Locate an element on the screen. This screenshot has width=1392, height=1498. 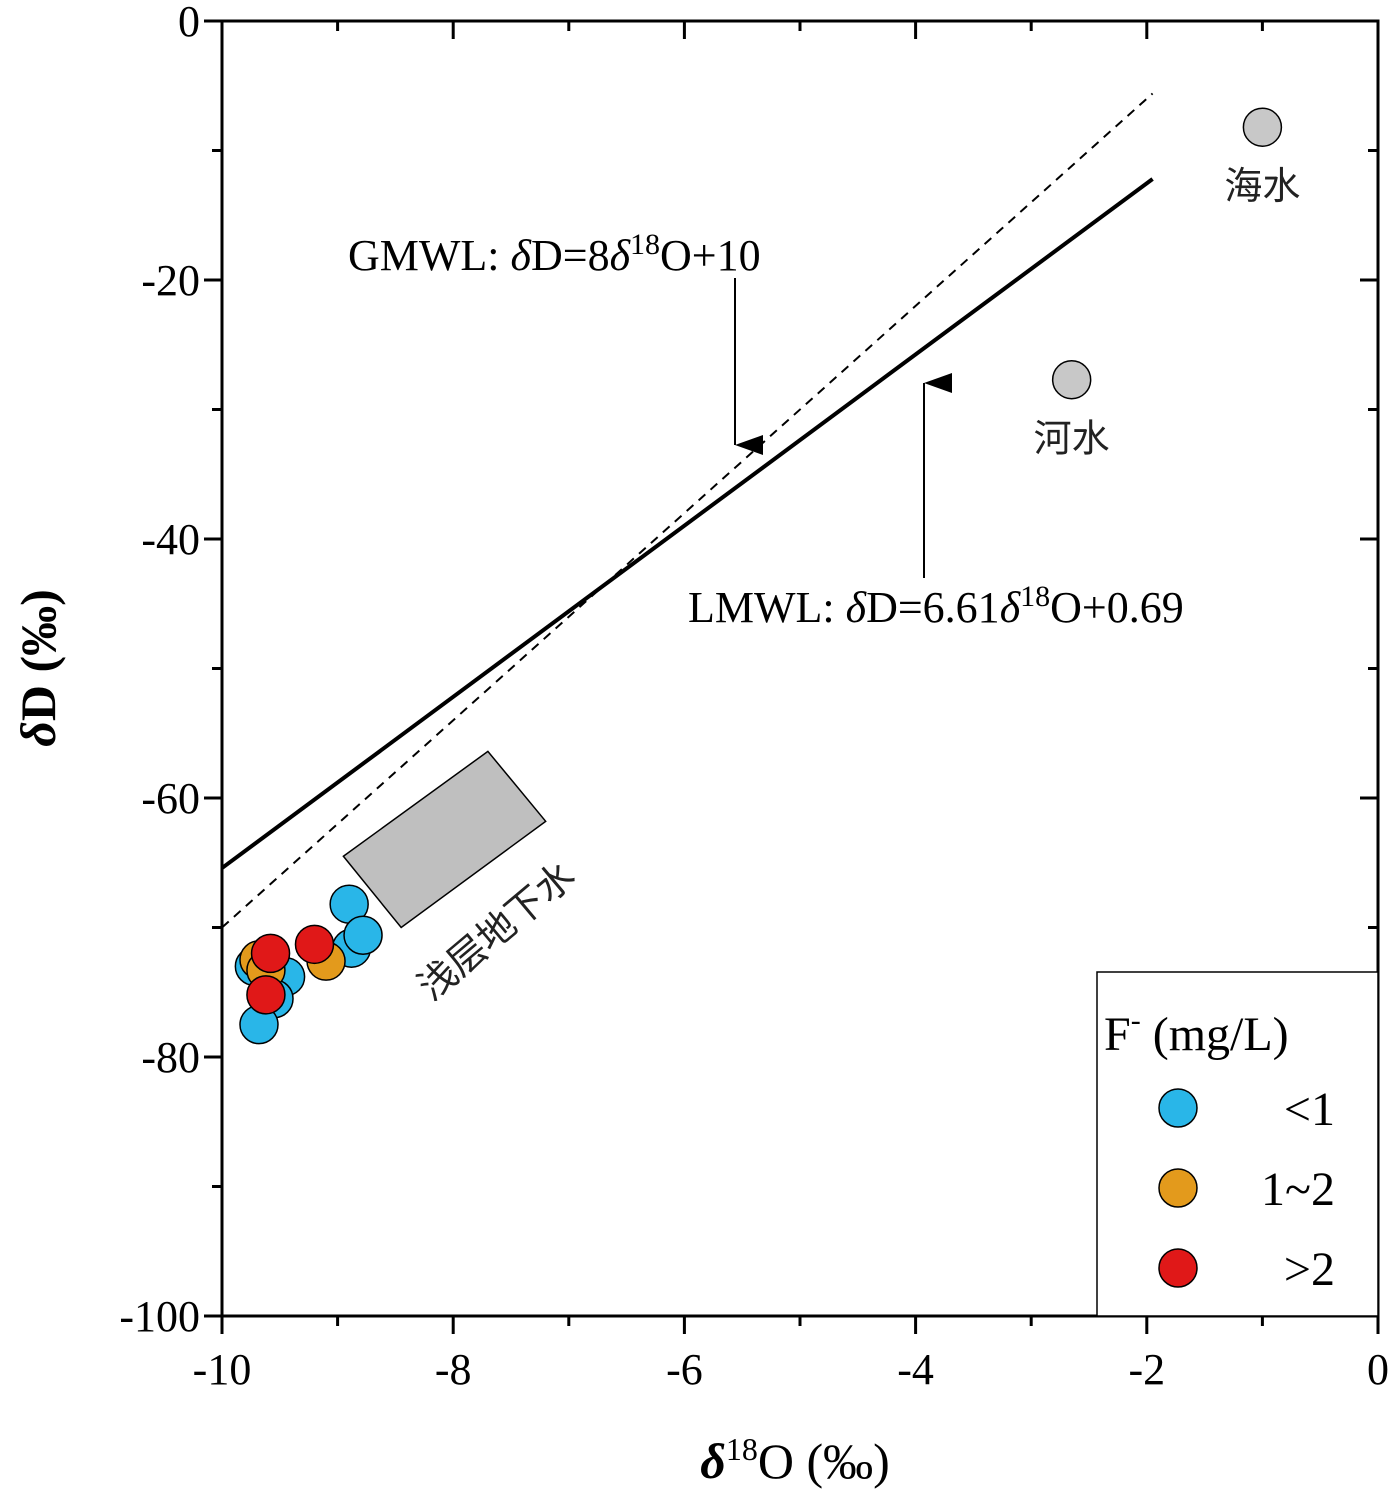
gmwl-label: GMWL: δD=8δ18O+10 is located at coordinates (554, 254).